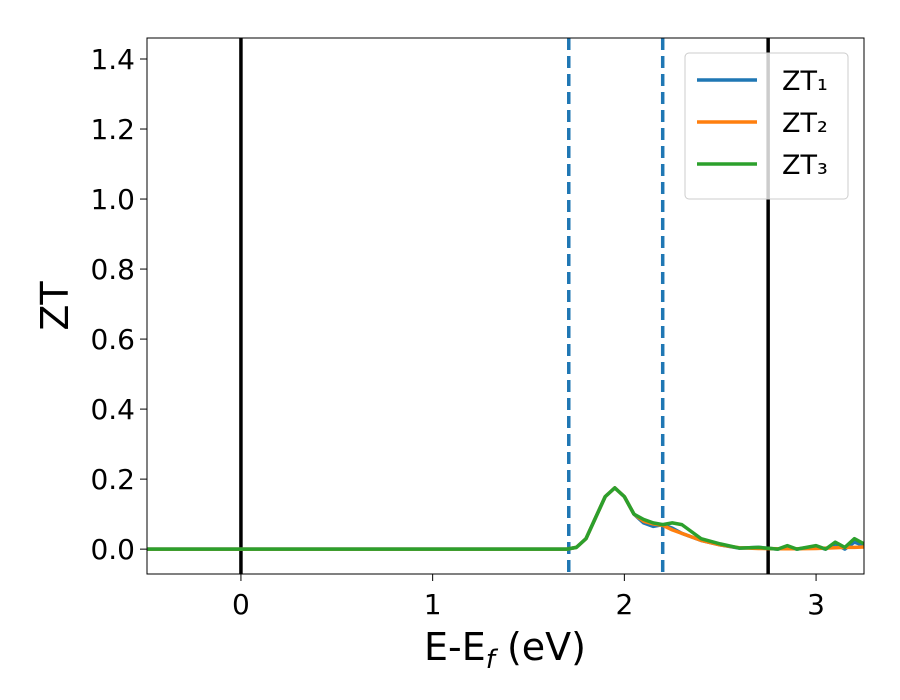 Image resolution: width=900 pixels, height=700 pixels. Describe the element at coordinates (112, 269) in the screenshot. I see `y-tick-label: 0.8` at that location.